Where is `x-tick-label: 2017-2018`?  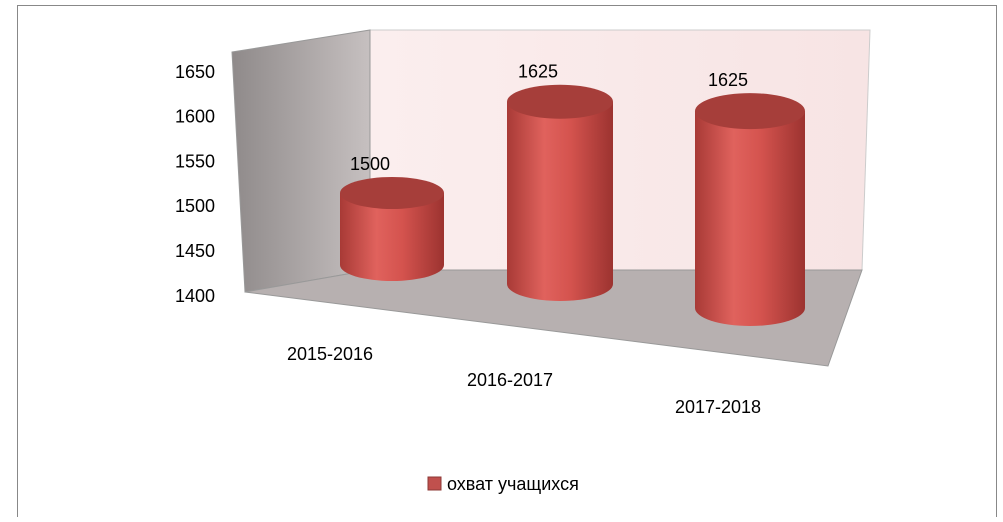 x-tick-label: 2017-2018 is located at coordinates (718, 407).